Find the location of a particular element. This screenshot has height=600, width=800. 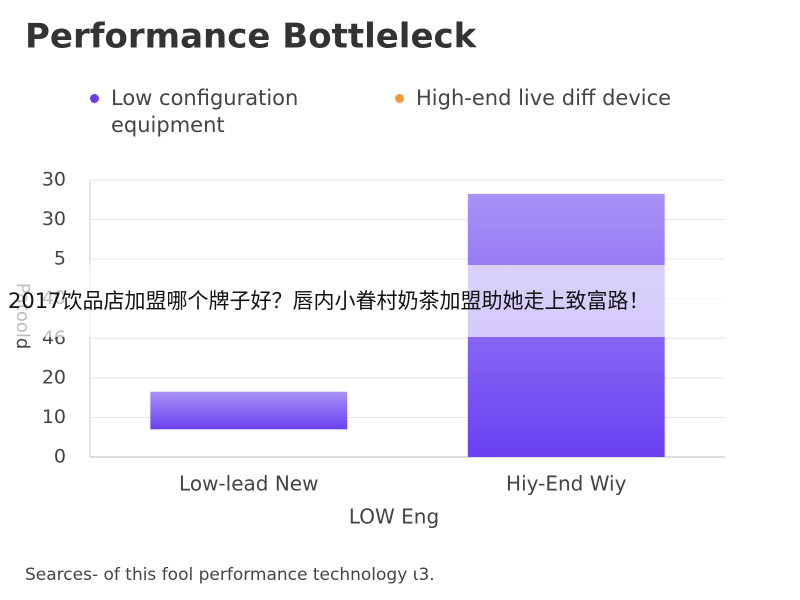

x-tick-label: Hiy-End Wiy is located at coordinates (566, 484).